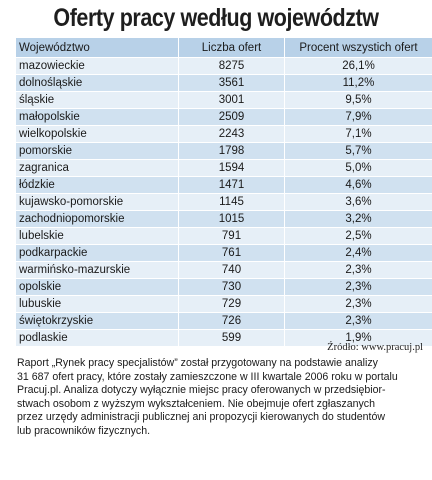 The image size is (432, 480). What do you see at coordinates (358, 66) in the screenshot?
I see `cell-percent: 26,1%` at bounding box center [358, 66].